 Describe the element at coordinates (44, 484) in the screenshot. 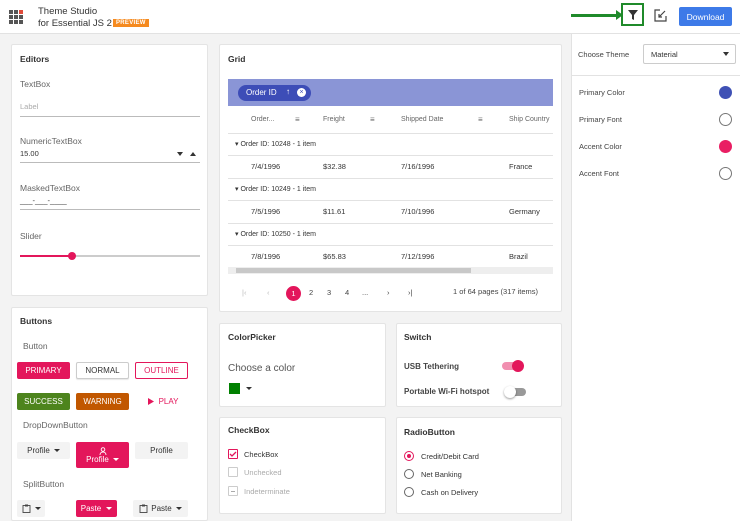

I see `split-section-label: SplitButton` at that location.